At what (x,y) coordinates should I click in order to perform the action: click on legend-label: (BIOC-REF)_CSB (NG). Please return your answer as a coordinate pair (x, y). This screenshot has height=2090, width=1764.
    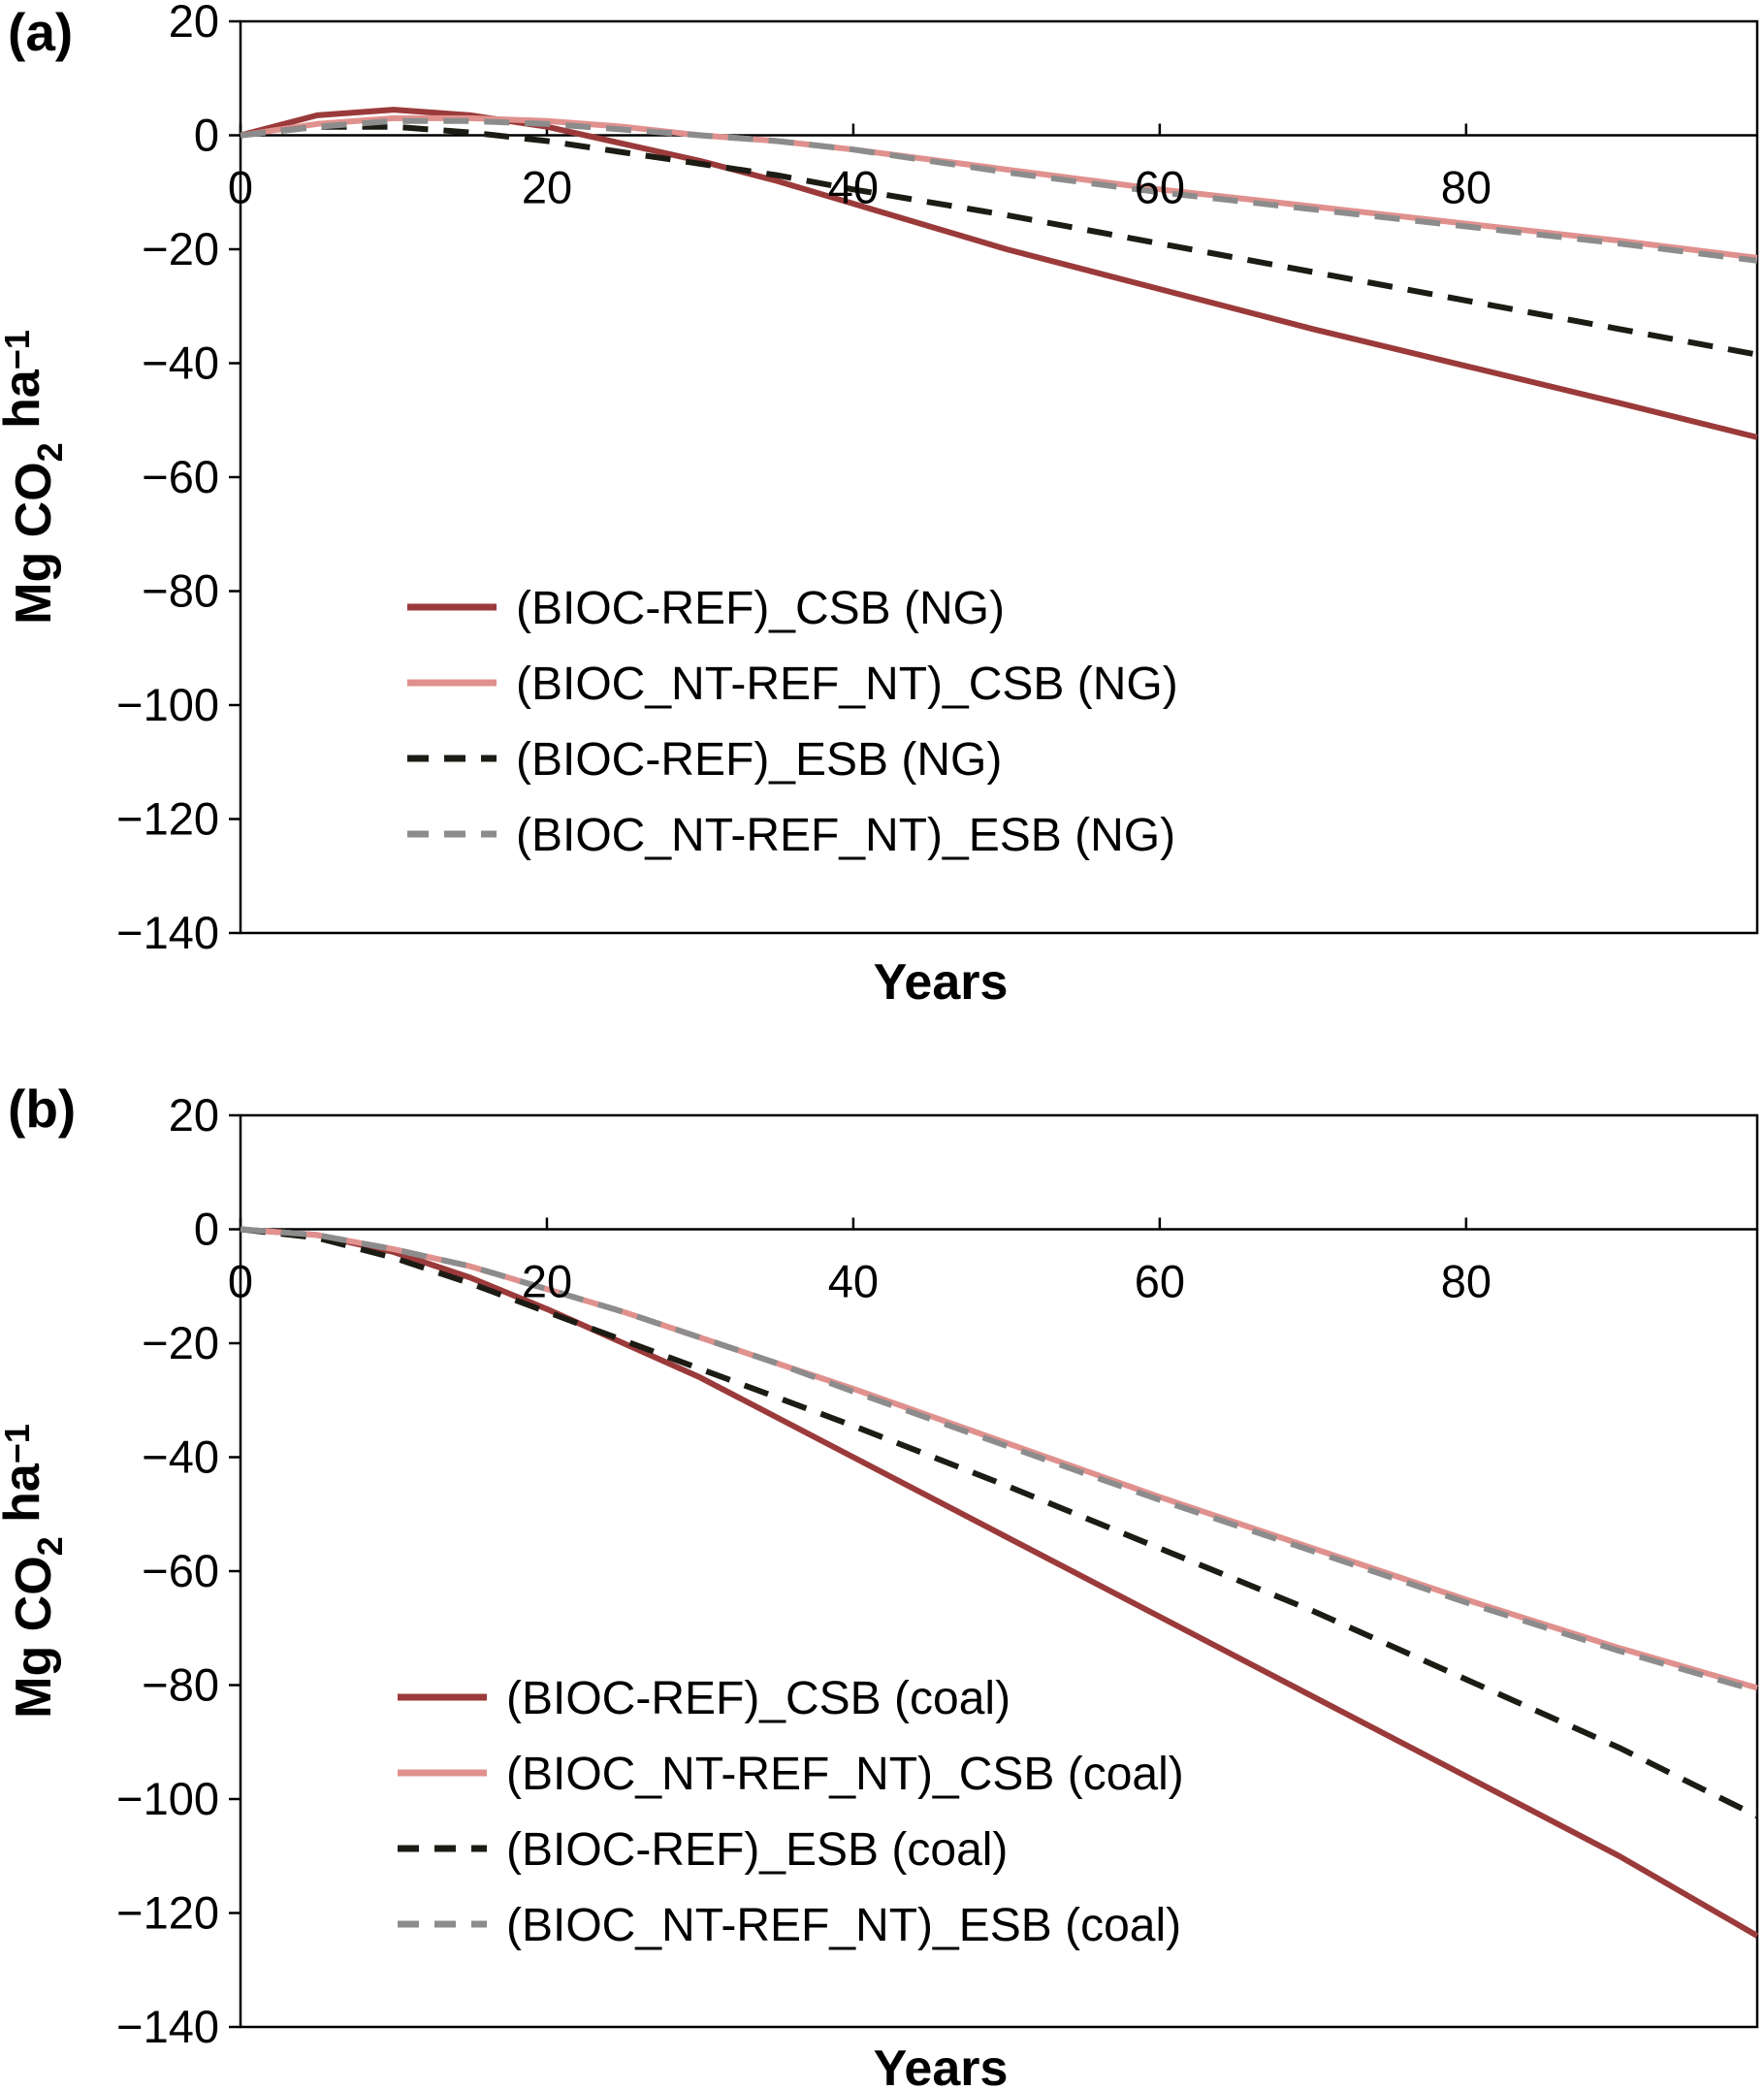
    Looking at the image, I should click on (761, 608).